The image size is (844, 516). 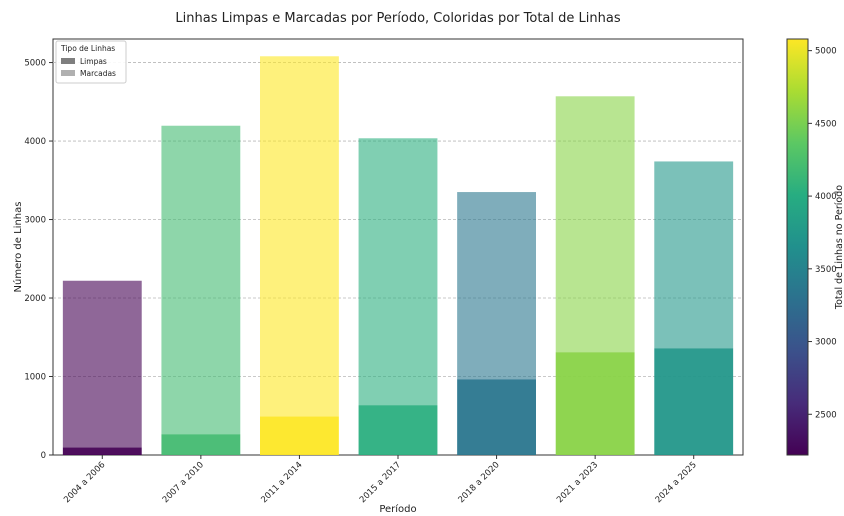 I want to click on x-tick-label: 2004 a 2006, so click(x=84, y=482).